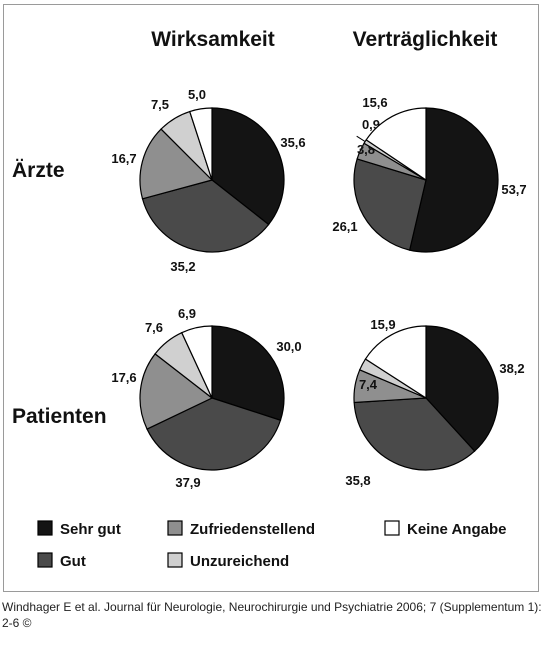 The image size is (546, 661). I want to click on legend-item-sehr-gut: Sehr gut, so click(79, 529).